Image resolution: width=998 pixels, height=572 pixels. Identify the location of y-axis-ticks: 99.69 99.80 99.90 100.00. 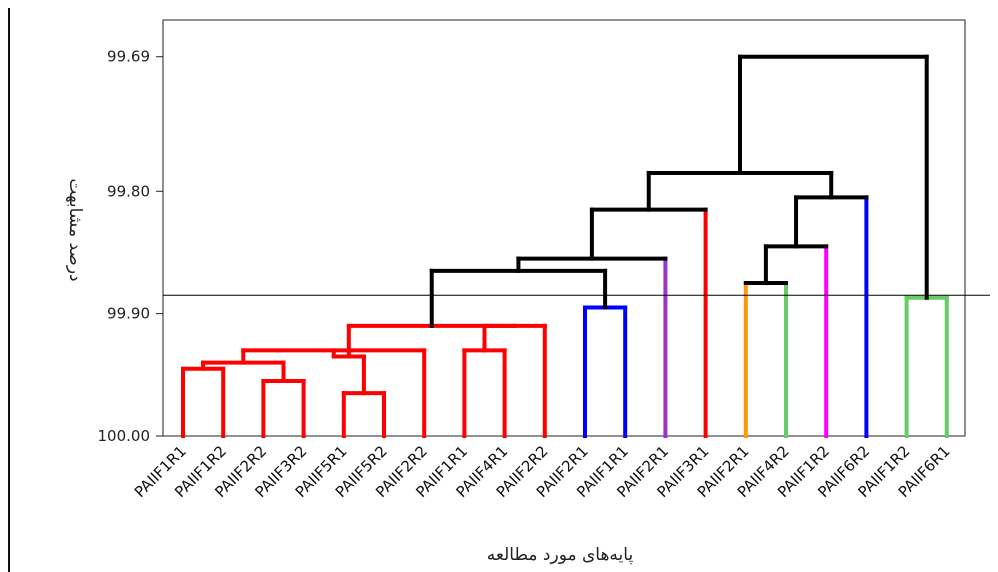
(130, 246).